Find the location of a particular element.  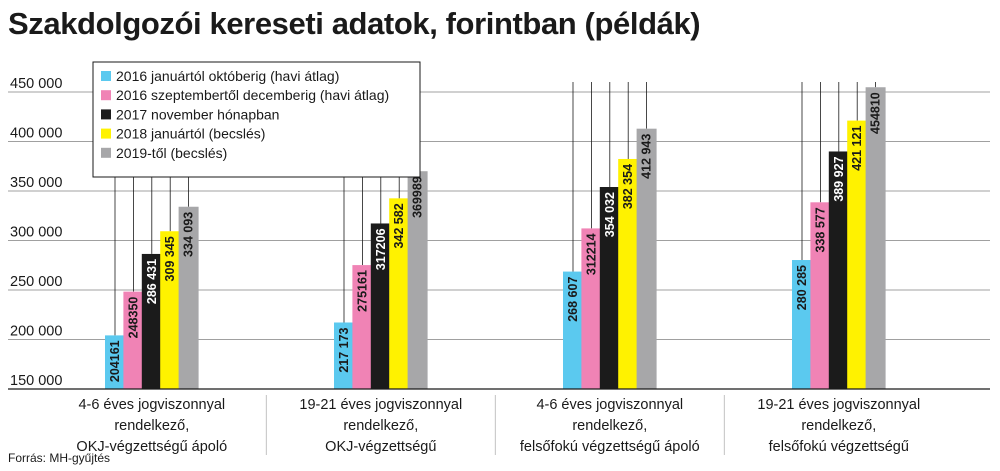

bar-value-label: 204161 is located at coordinates (115, 361).